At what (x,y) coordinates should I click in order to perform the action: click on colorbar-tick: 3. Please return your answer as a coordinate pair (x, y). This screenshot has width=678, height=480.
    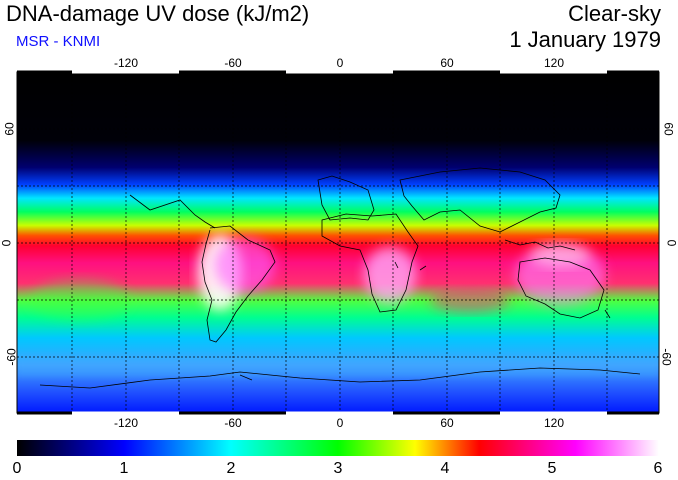
    Looking at the image, I should click on (338, 468).